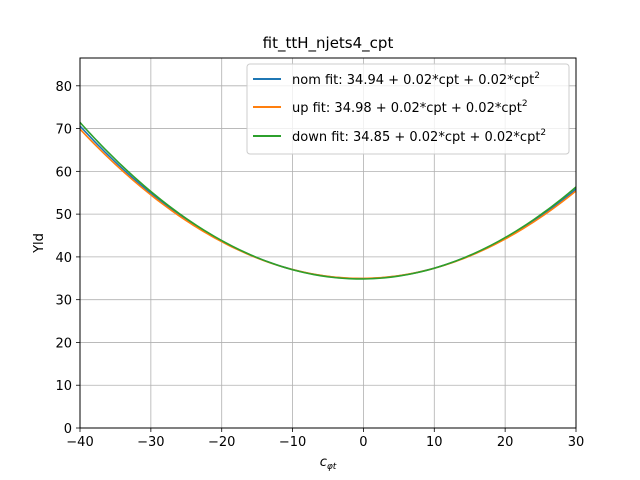 This screenshot has height=480, width=640. Describe the element at coordinates (63, 215) in the screenshot. I see `y-tick-label: 50` at that location.